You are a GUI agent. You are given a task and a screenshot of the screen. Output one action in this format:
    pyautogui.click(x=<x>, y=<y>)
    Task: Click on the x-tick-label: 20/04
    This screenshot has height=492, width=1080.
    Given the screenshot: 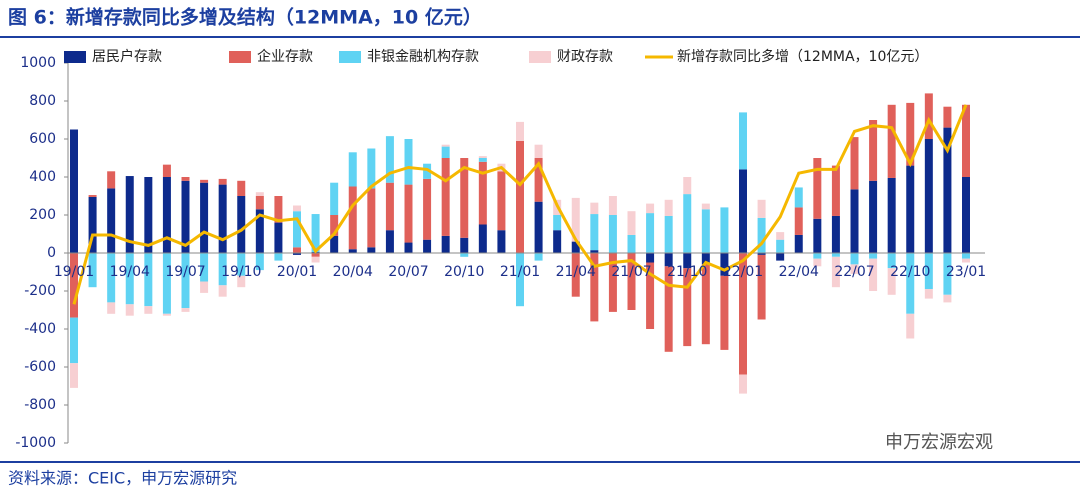 What is the action you would take?
    pyautogui.click(x=353, y=272)
    